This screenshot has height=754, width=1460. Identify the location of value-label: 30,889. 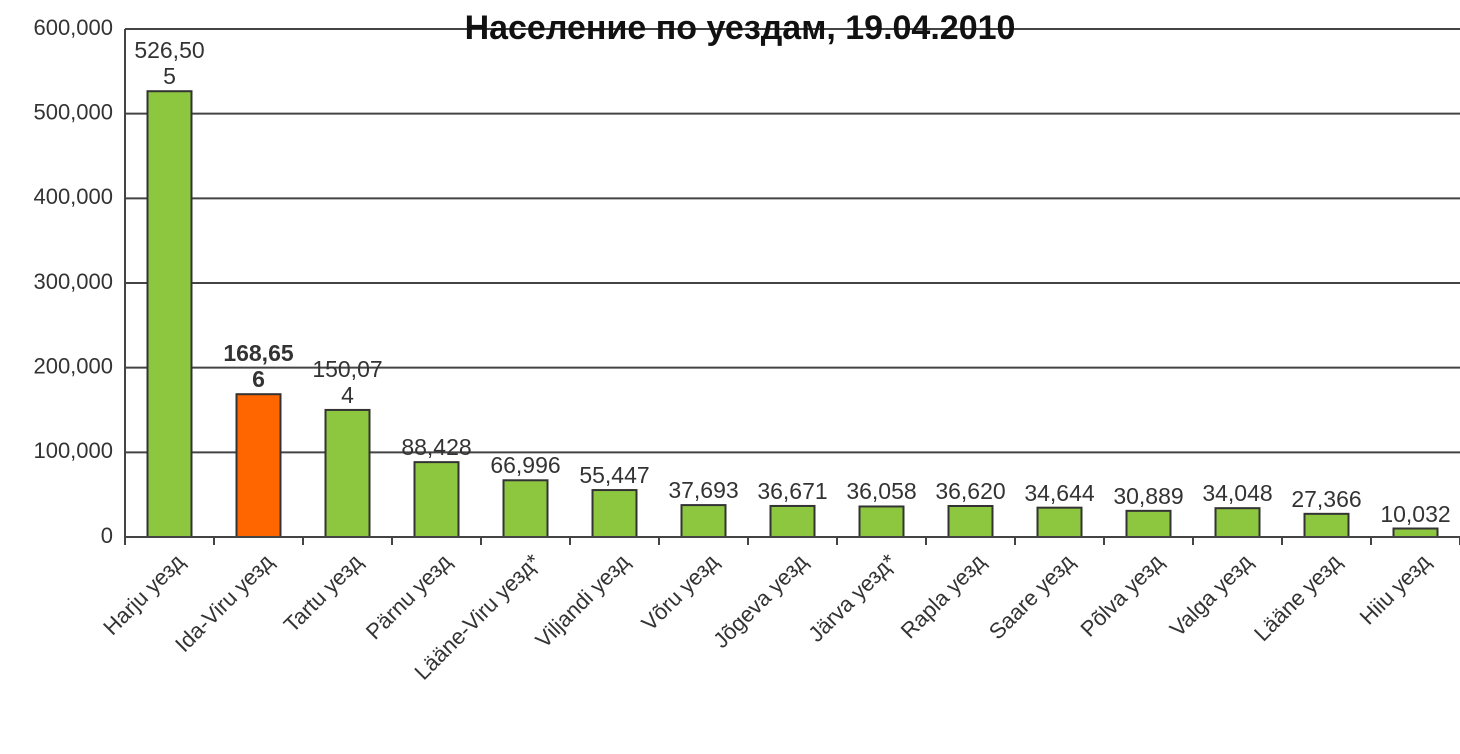
(1148, 495).